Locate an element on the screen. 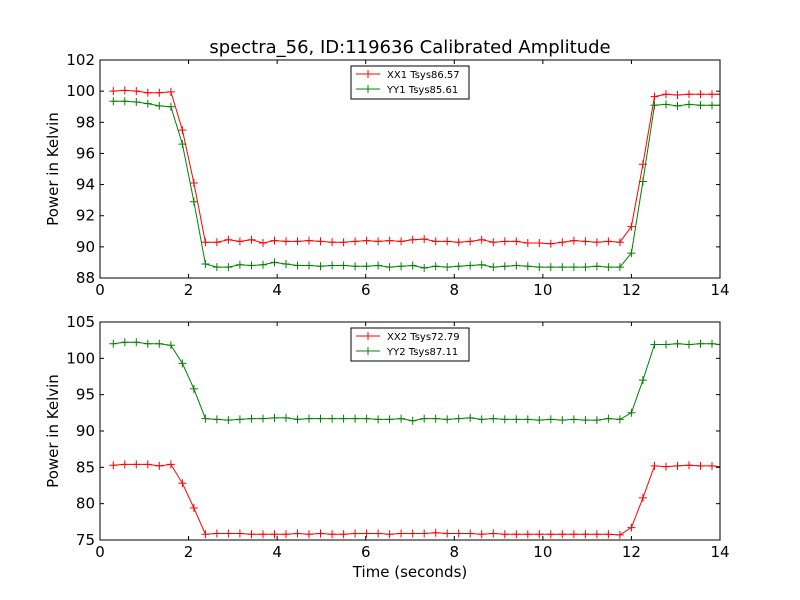  x-tick-label: 0 is located at coordinates (100, 290).